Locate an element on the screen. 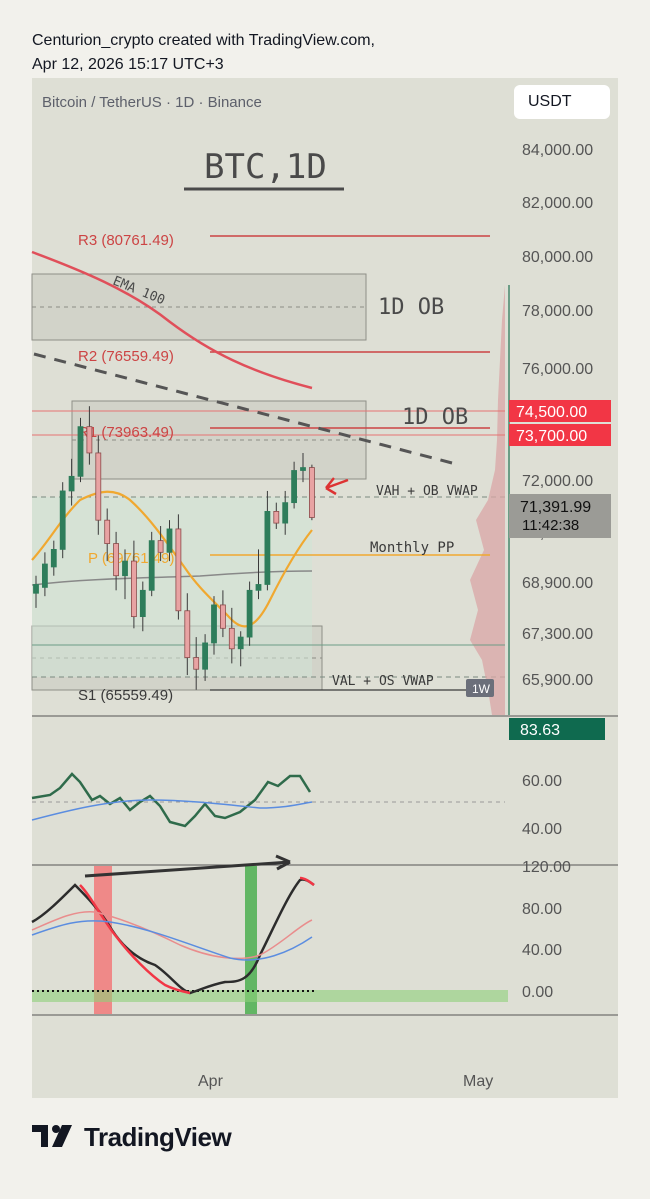  rsi-tick: 40.00 is located at coordinates (542, 829).